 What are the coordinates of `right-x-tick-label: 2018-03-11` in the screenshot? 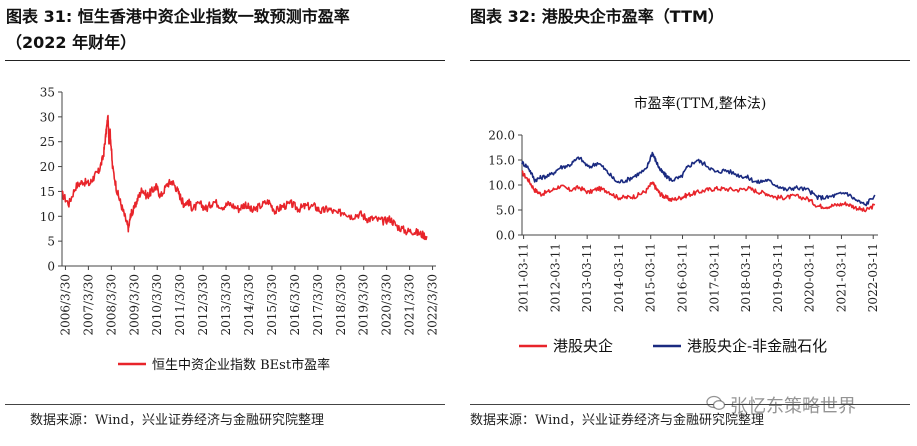 It's located at (746, 277).